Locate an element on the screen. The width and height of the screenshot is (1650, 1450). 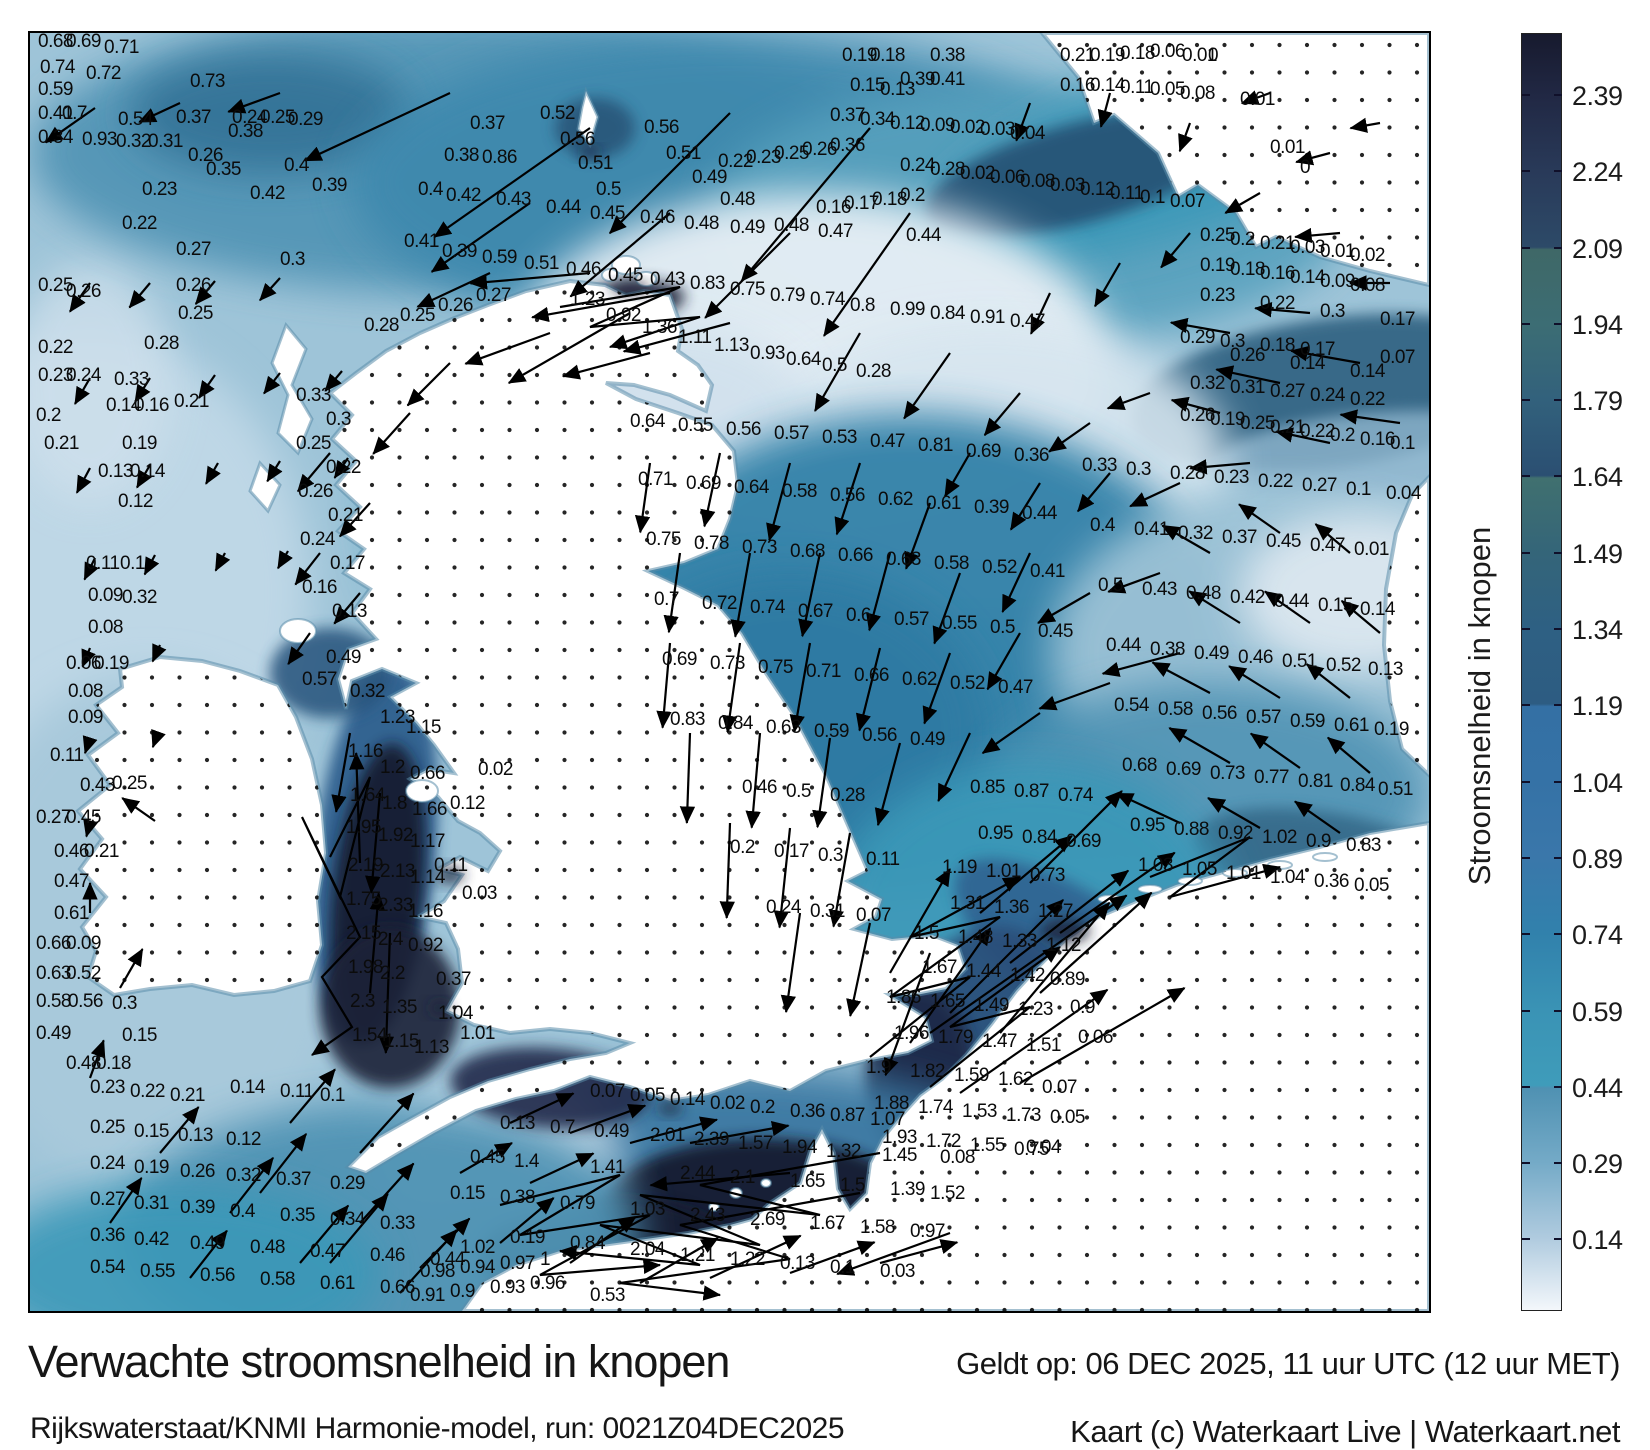
svg-text: 0.63 is located at coordinates (903, 559).